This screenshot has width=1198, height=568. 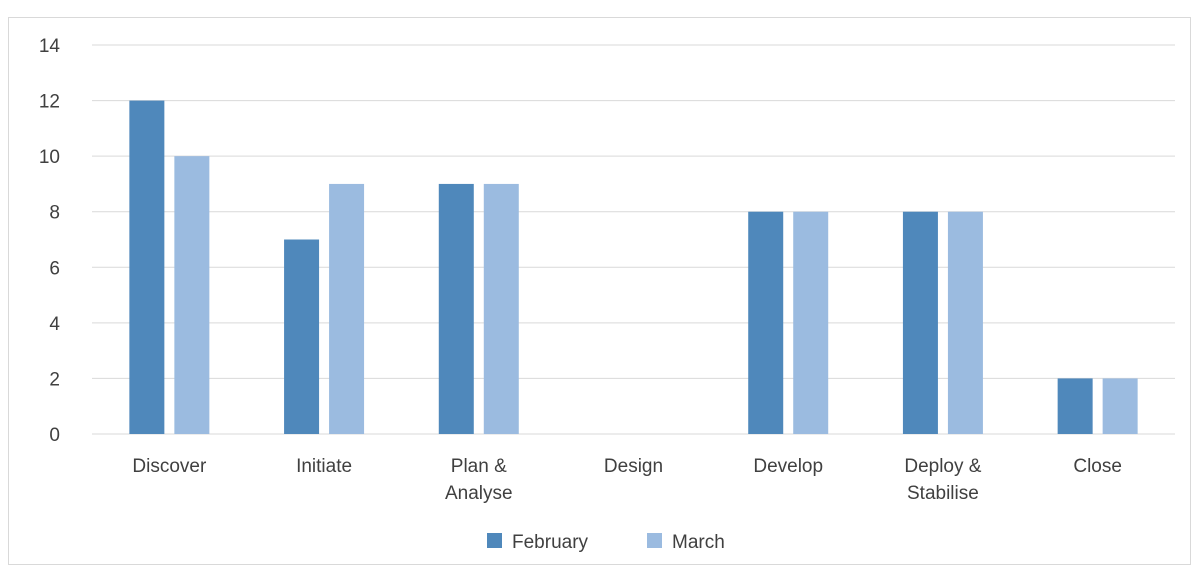 I want to click on x-category-label: Develop, so click(x=788, y=466).